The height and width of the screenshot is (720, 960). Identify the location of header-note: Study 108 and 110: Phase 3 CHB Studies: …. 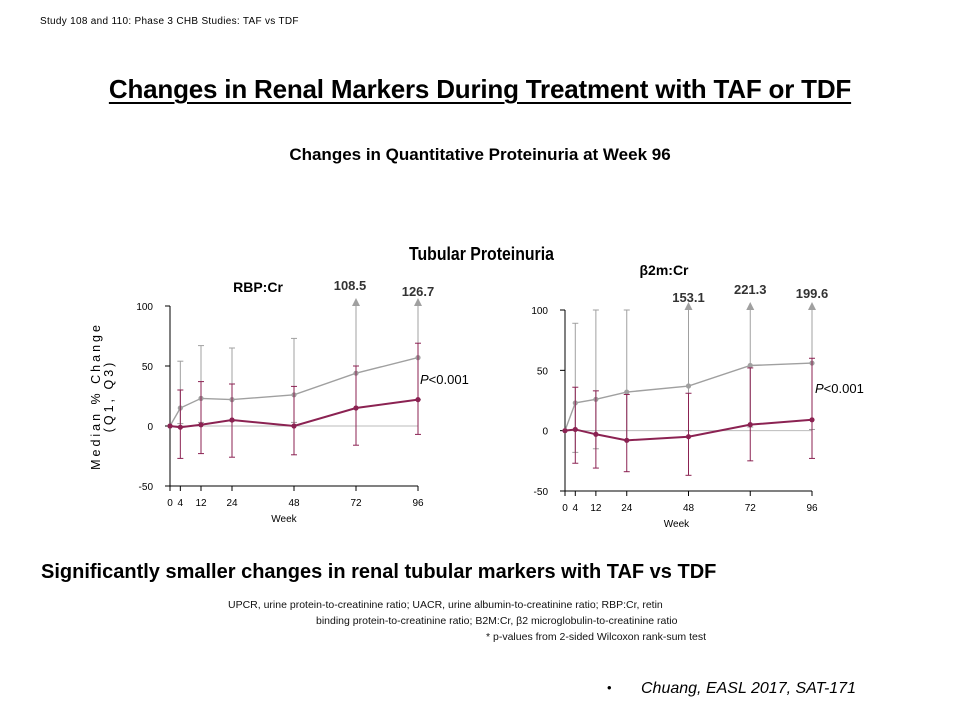
(169, 21).